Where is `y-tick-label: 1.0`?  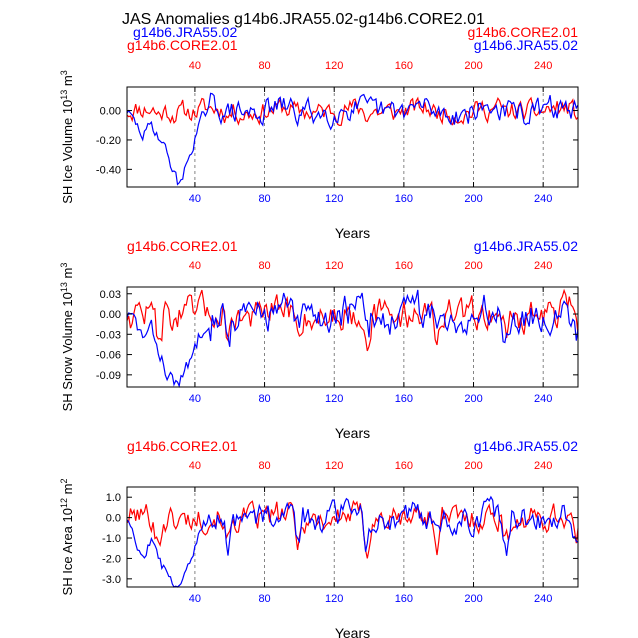
y-tick-label: 1.0 is located at coordinates (113, 498).